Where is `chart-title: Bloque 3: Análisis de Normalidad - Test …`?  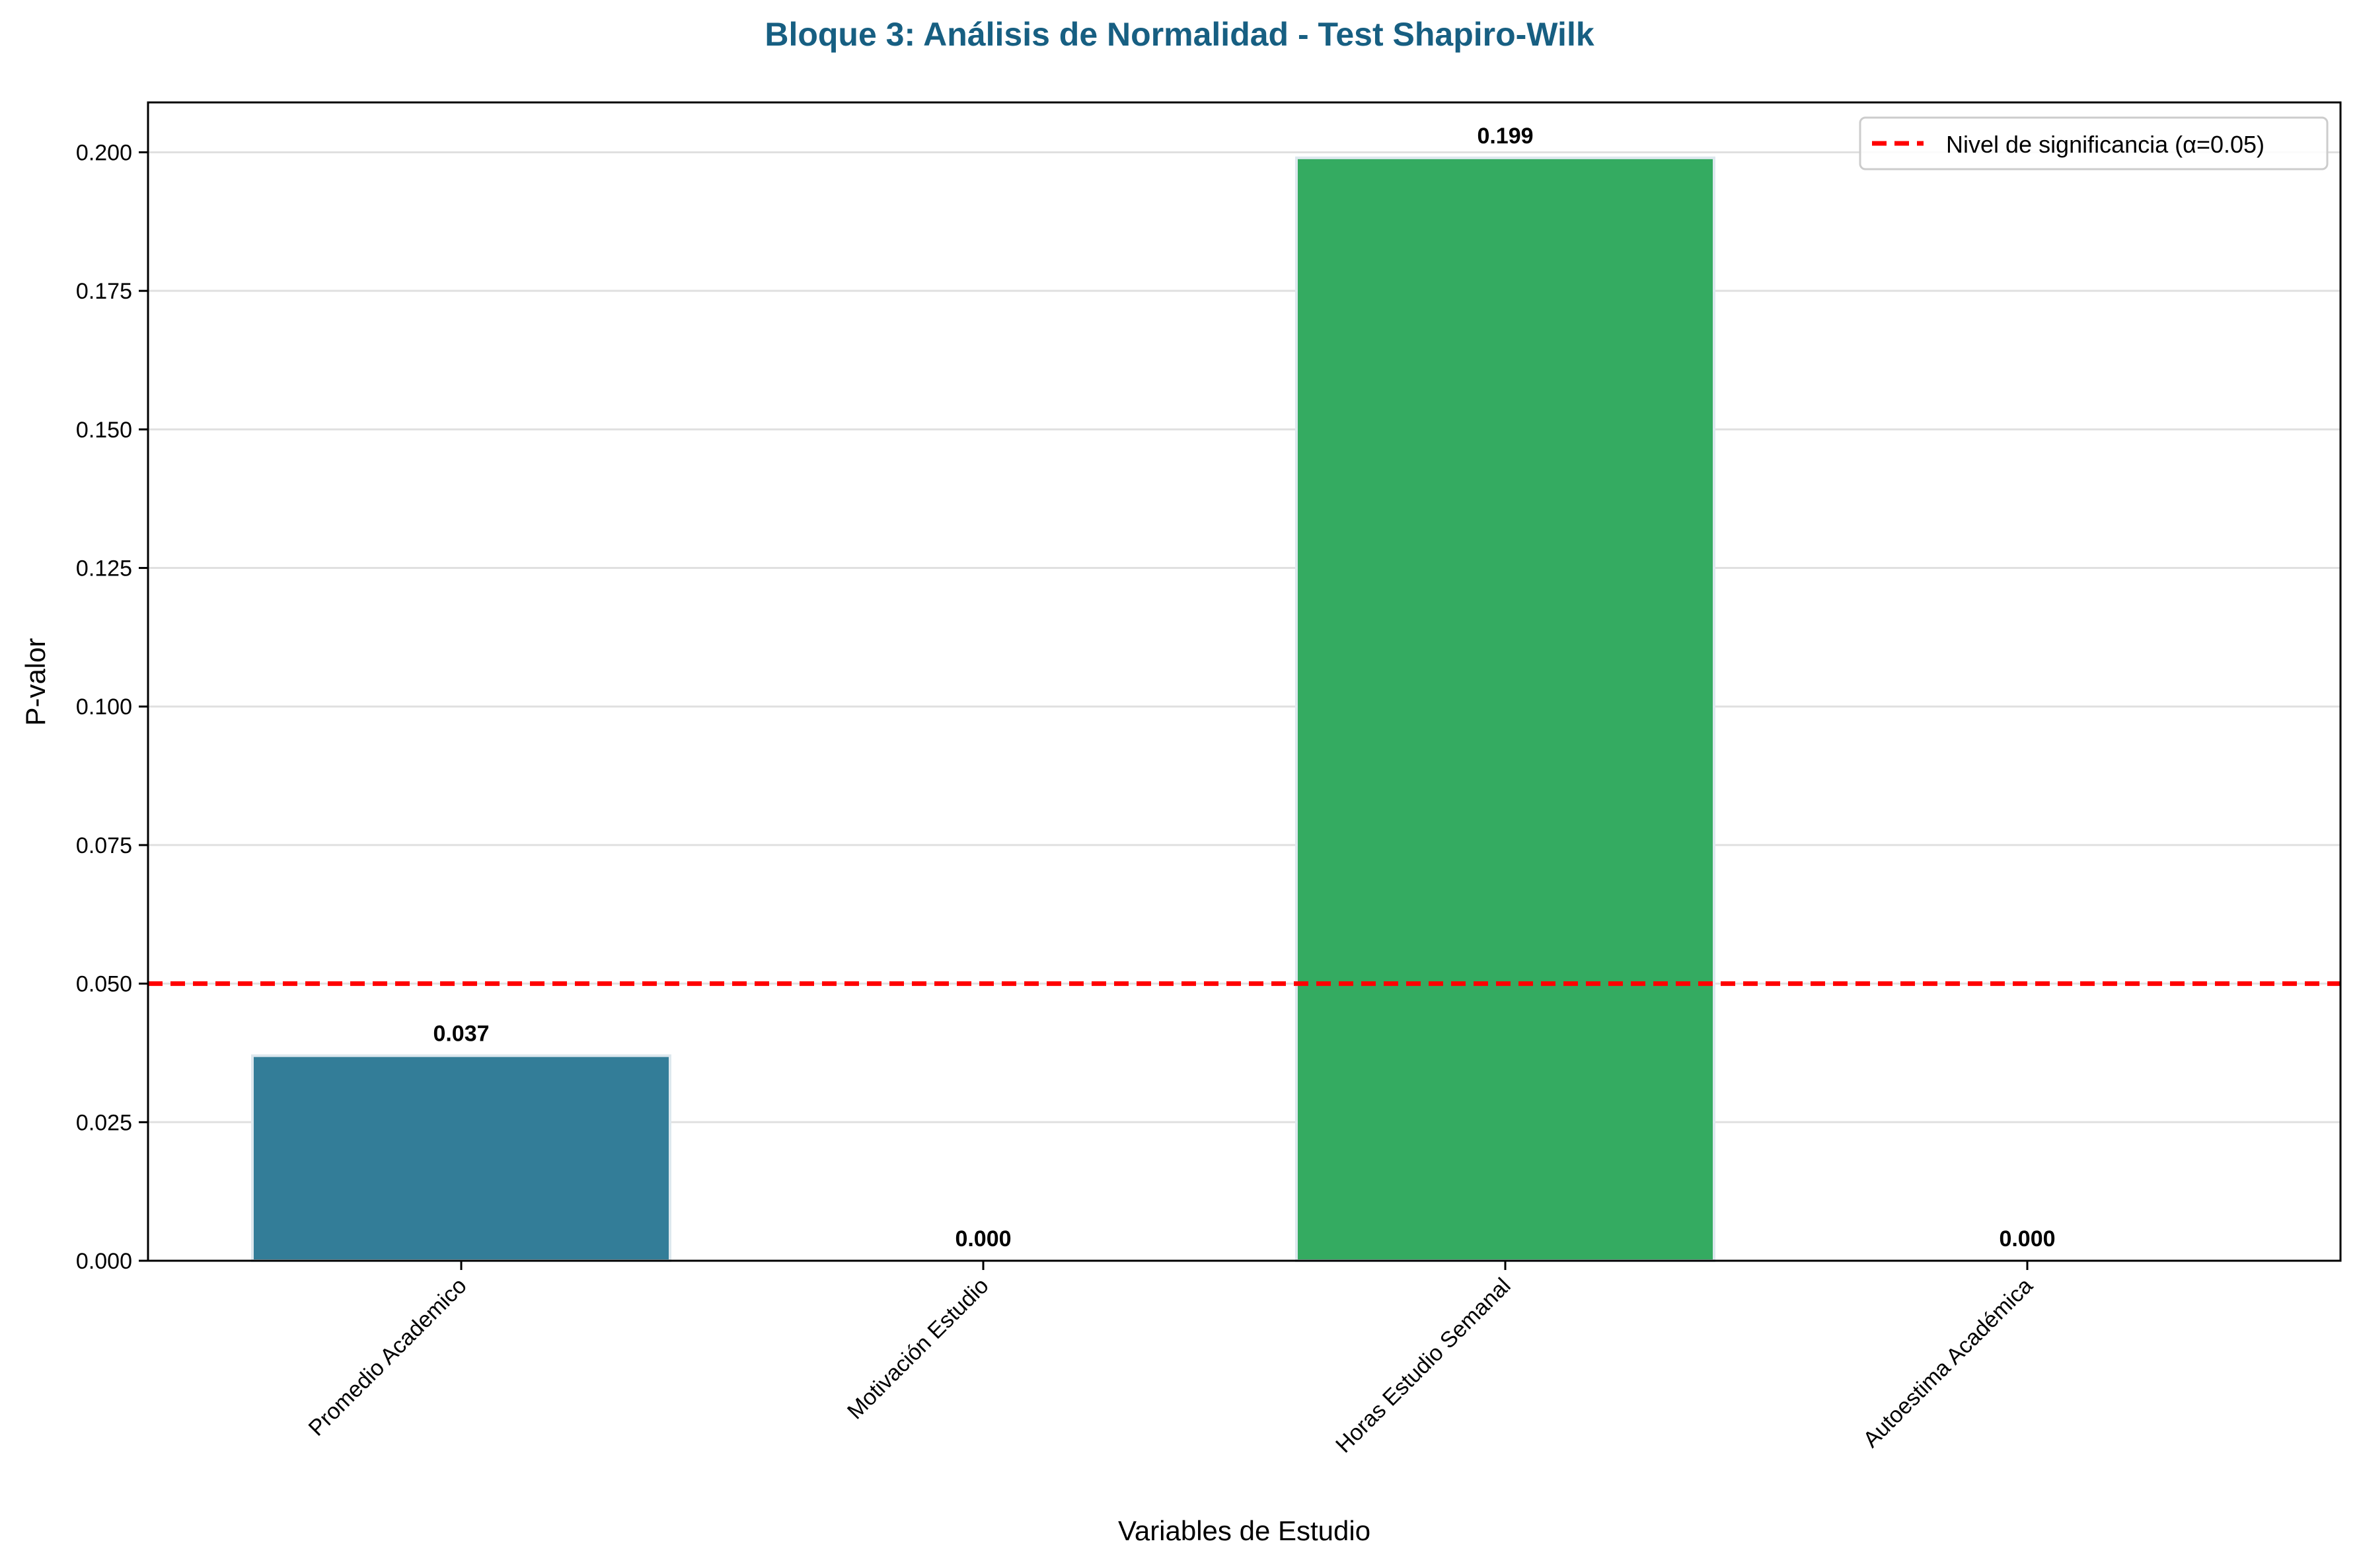 chart-title: Bloque 3: Análisis de Normalidad - Test … is located at coordinates (1179, 34).